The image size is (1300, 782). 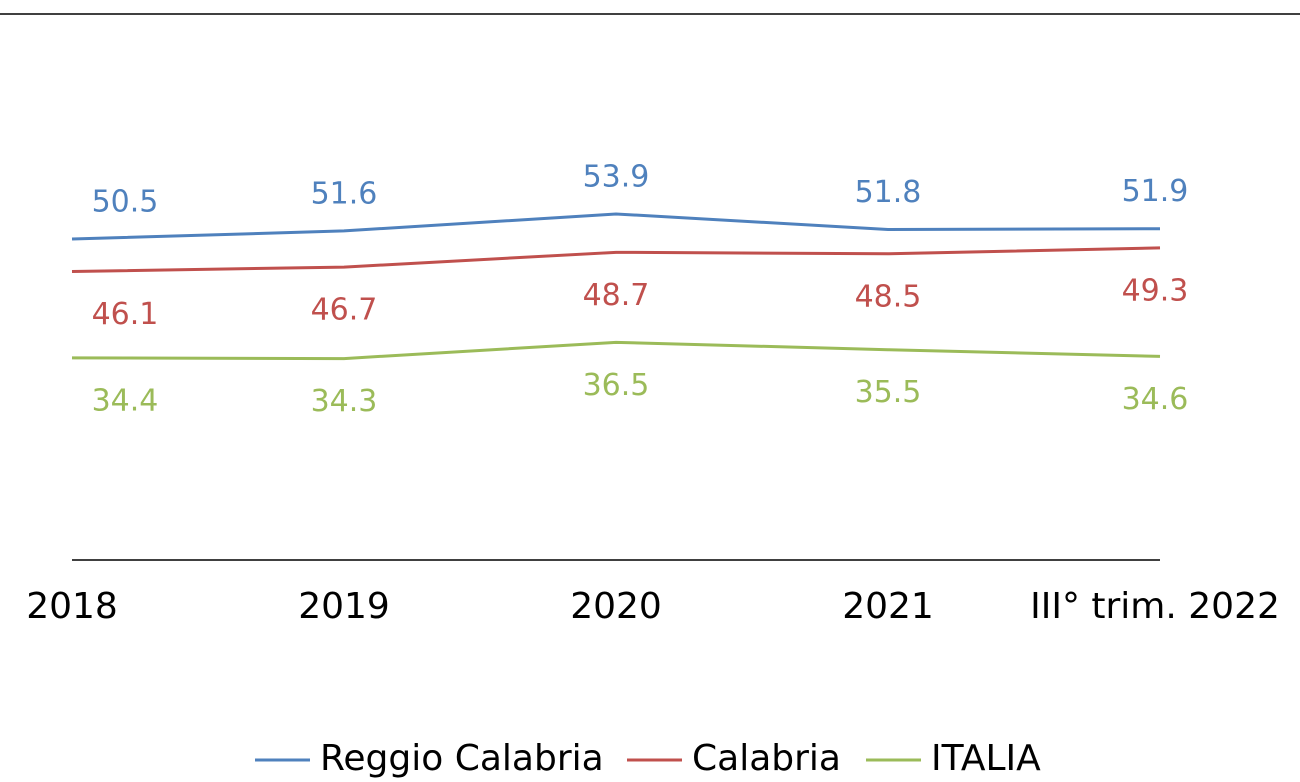 What do you see at coordinates (1155, 191) in the screenshot?
I see `data-label: 51.9` at bounding box center [1155, 191].